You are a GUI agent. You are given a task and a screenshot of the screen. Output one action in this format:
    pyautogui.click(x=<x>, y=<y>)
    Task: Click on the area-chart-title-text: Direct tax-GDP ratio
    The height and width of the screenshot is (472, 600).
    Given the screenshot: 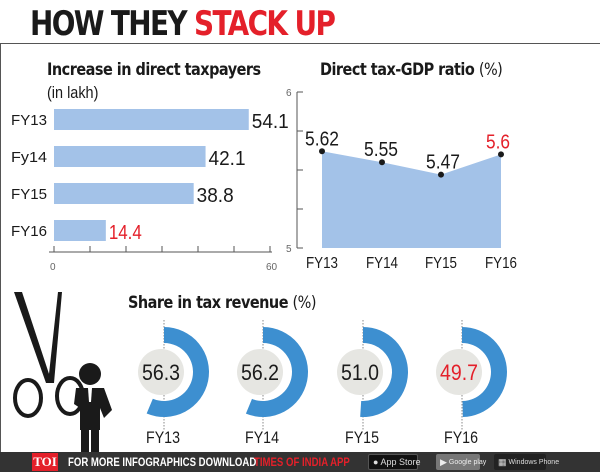 What is the action you would take?
    pyautogui.click(x=397, y=70)
    